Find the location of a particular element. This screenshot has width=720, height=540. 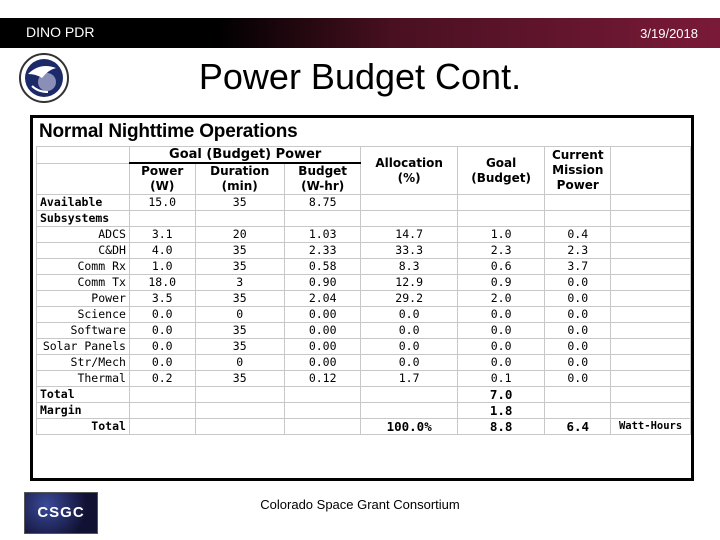

table-header-row-2: Power (W) Duration (min) Budget (W-hr) is located at coordinates (363, 178).